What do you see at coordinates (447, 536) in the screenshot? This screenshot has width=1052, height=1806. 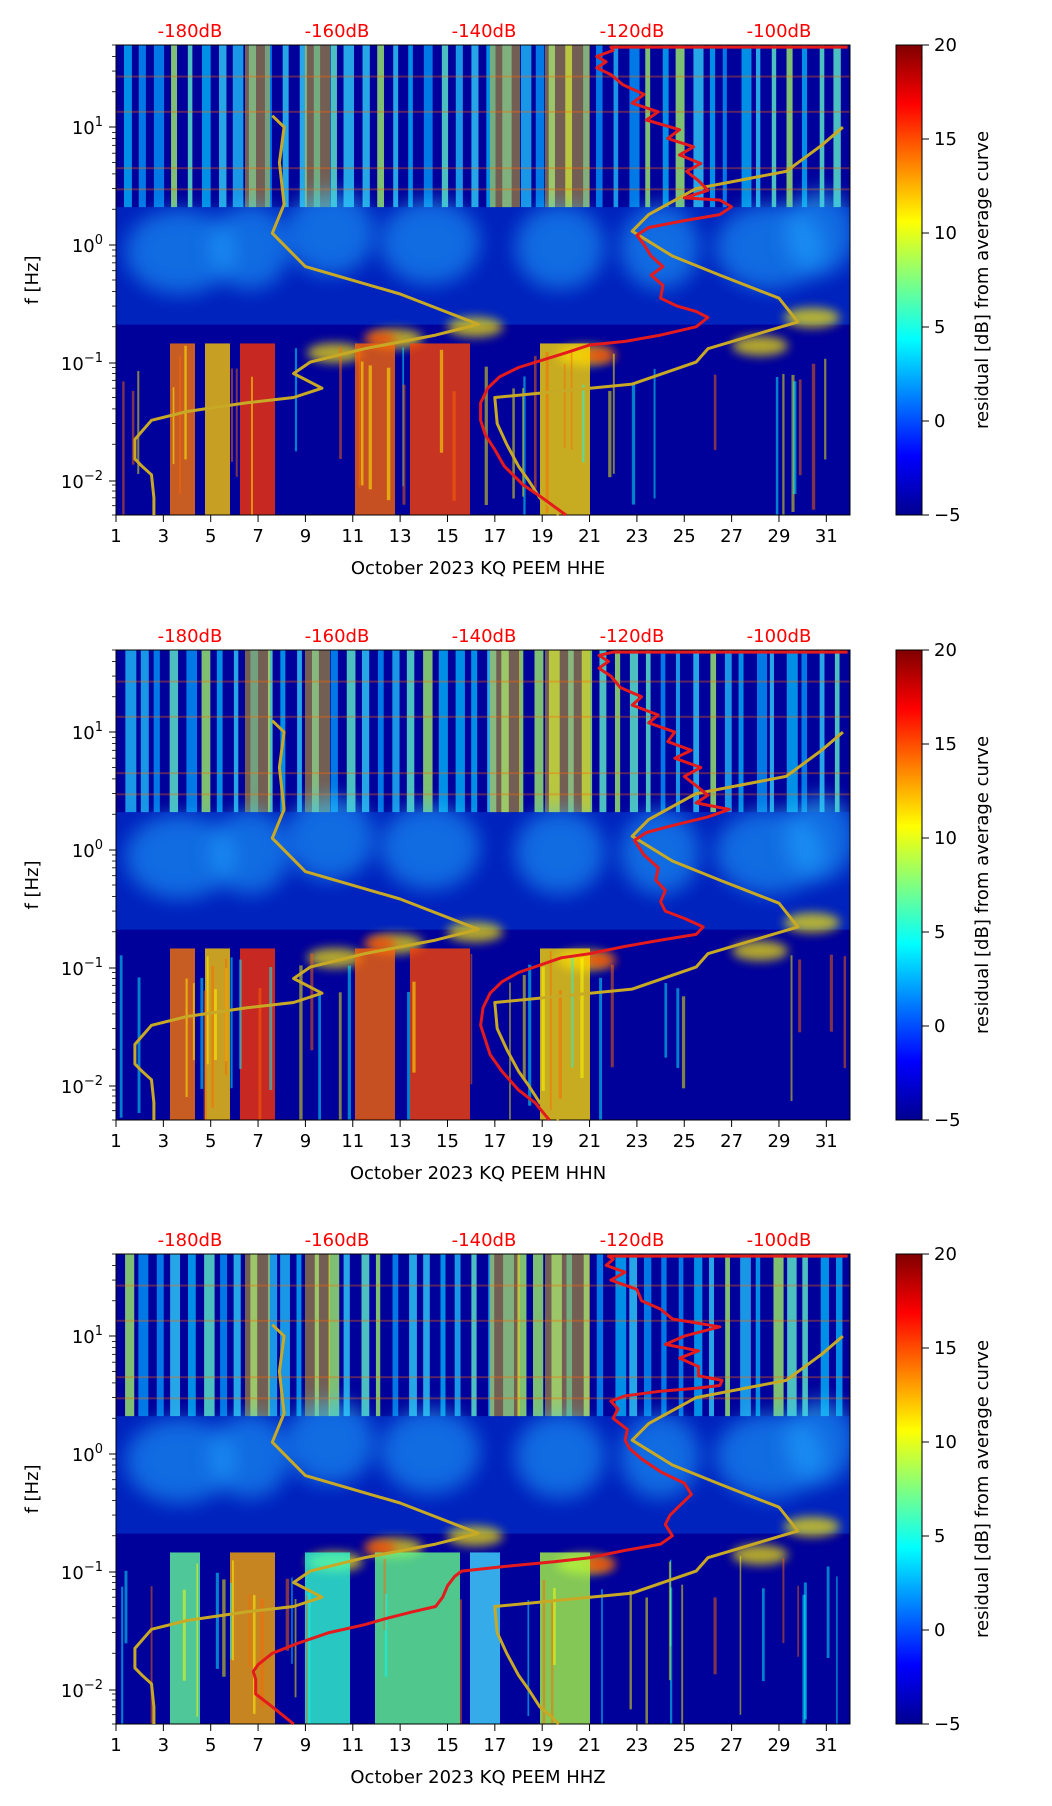 I see `x-tick-label: 15` at bounding box center [447, 536].